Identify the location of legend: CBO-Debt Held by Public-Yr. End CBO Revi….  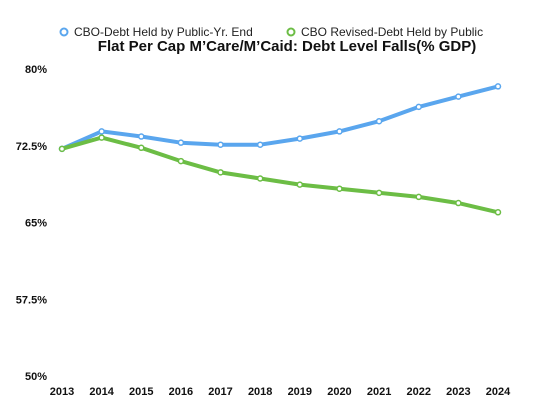
(271, 32).